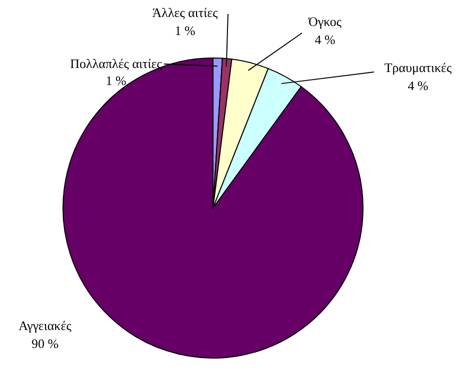 The image size is (471, 387). Describe the element at coordinates (45, 325) in the screenshot. I see `slice-label: Αγγειακές` at that location.